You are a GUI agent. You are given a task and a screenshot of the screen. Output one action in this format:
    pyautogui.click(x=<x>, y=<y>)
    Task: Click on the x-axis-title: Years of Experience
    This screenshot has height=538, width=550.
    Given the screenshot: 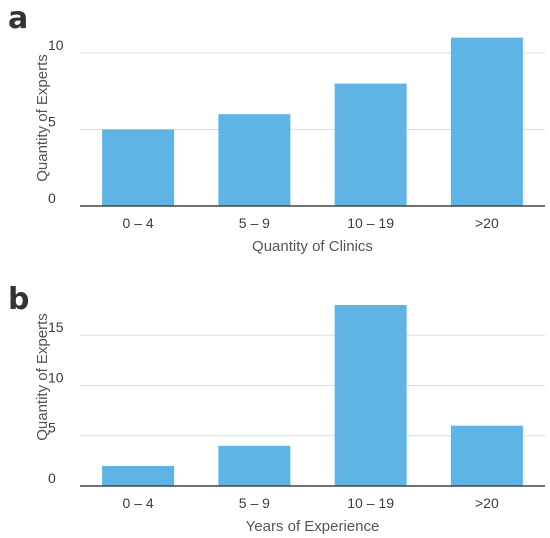 What is the action you would take?
    pyautogui.click(x=313, y=526)
    